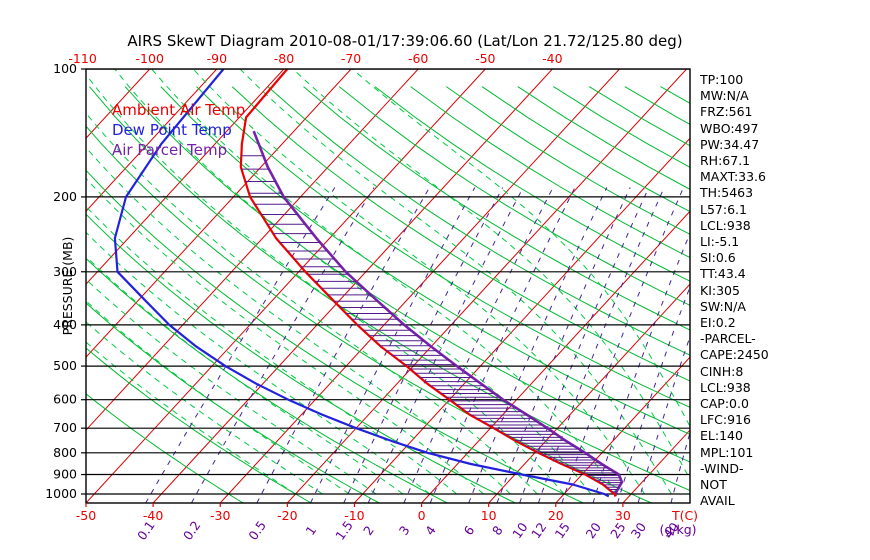  Describe the element at coordinates (725, 420) in the screenshot. I see `index-item: LFC:916` at that location.